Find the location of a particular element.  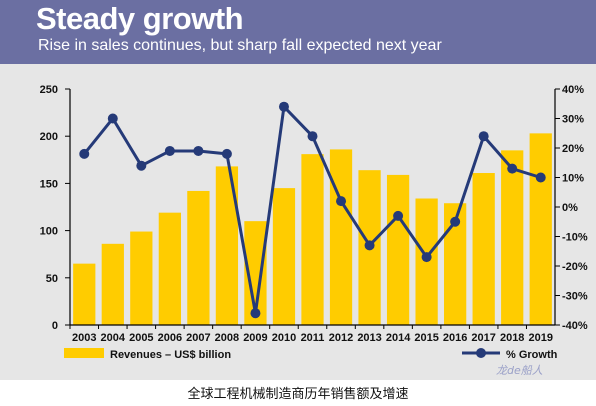

growth-point-2016 is located at coordinates (455, 221).